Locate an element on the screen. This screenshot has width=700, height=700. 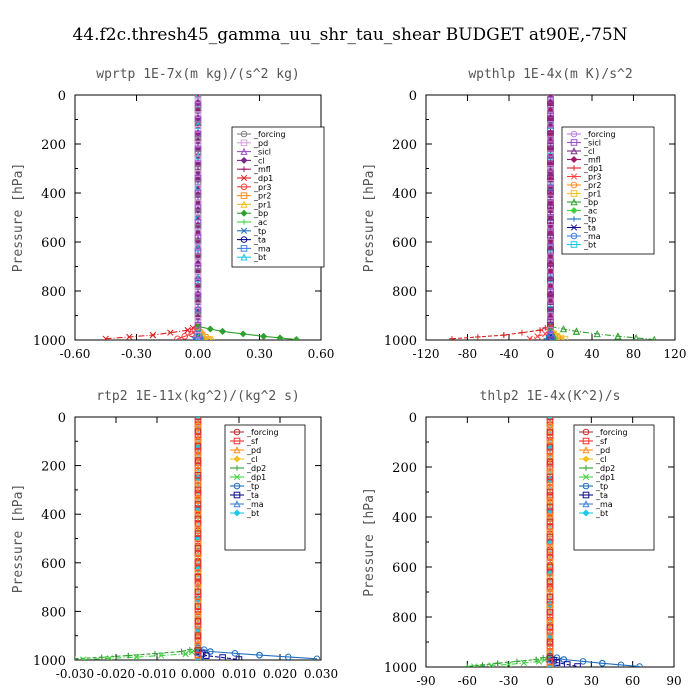
x-tick-label: 90 is located at coordinates (673, 681).